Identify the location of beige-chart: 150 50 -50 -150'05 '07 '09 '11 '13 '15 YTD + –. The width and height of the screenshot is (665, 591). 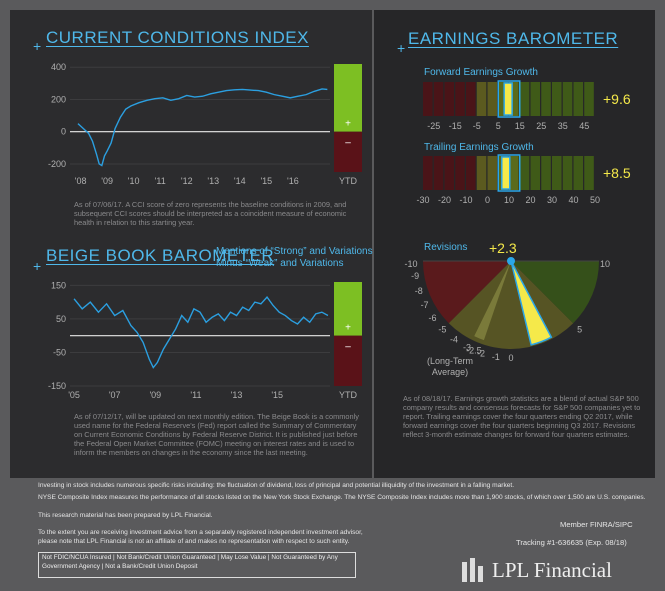
(205, 340).